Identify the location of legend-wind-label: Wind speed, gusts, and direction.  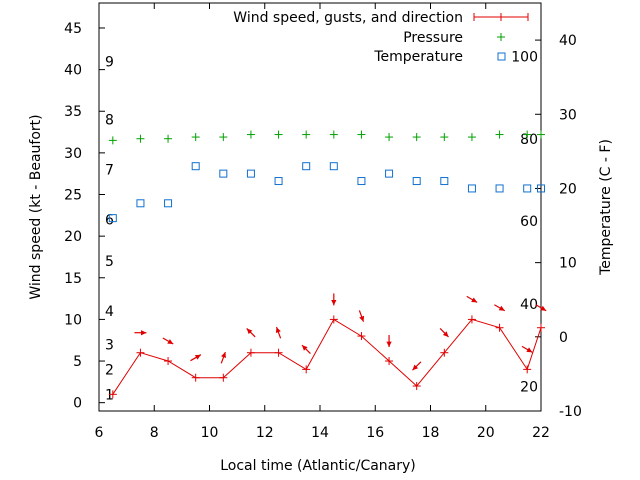
(348, 18).